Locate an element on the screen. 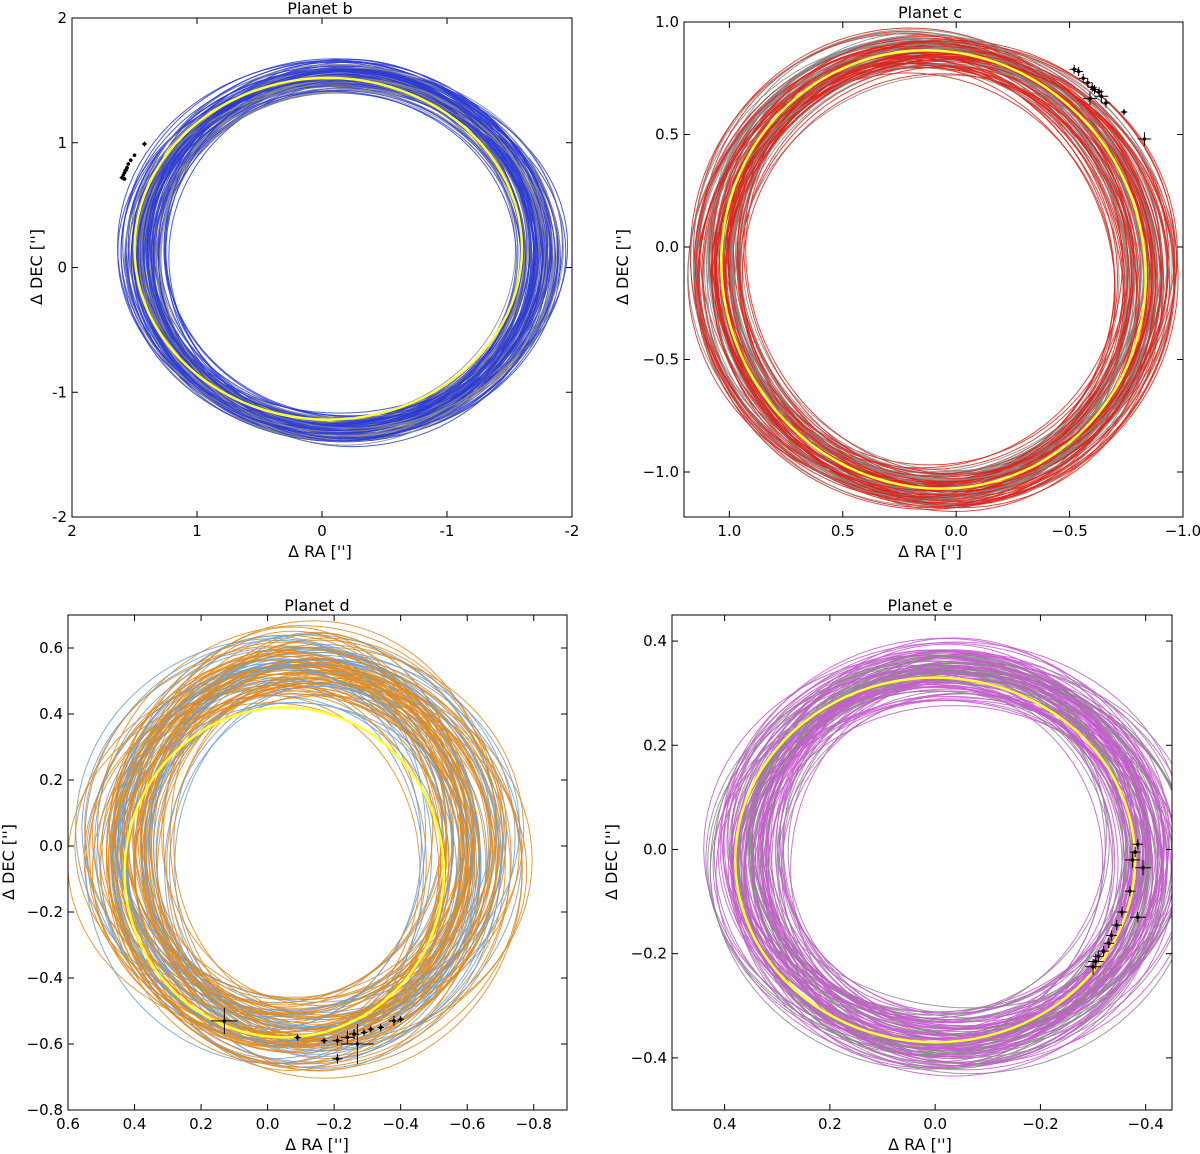  x-tick-label: 0.4 is located at coordinates (135, 1124).